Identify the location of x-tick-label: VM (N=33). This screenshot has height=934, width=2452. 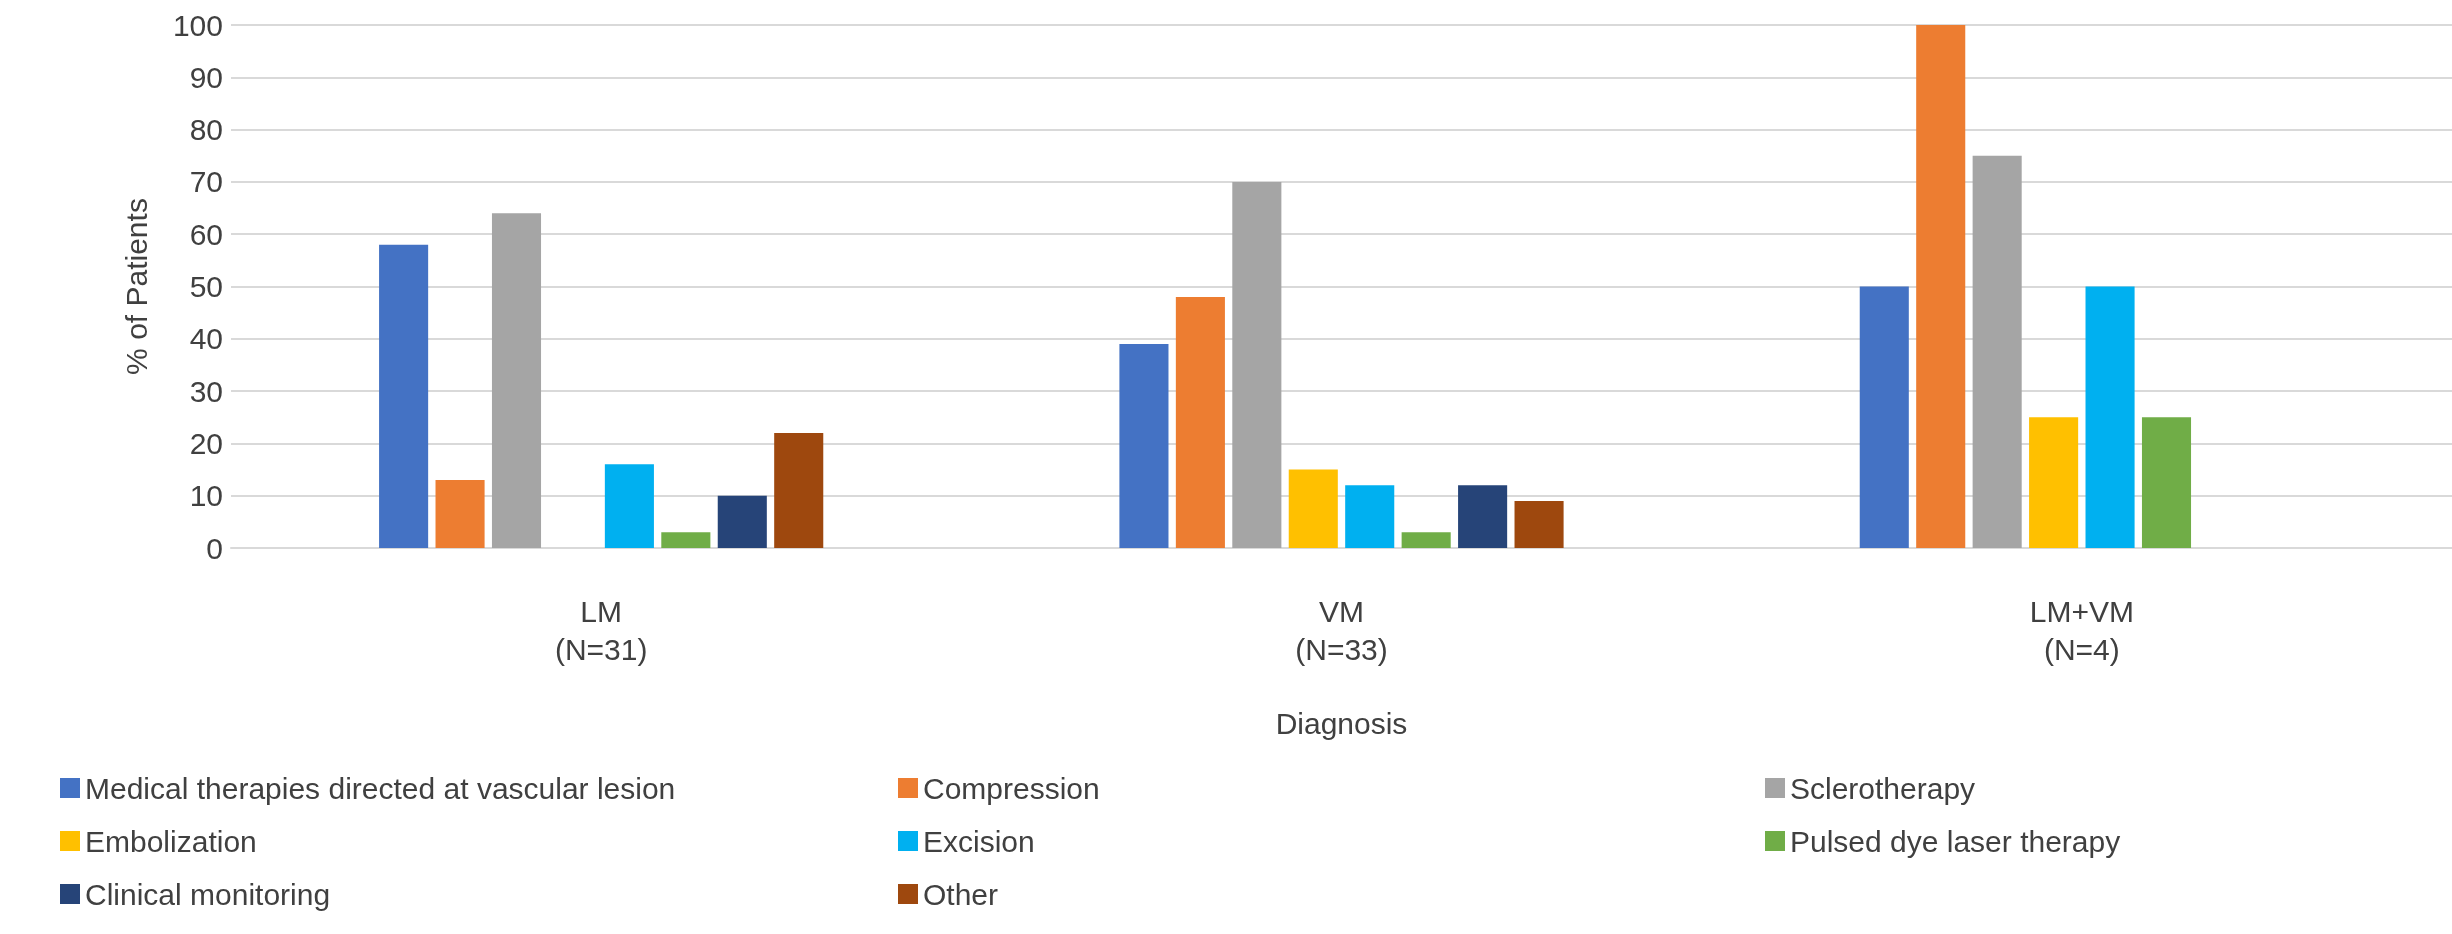
(1341, 630).